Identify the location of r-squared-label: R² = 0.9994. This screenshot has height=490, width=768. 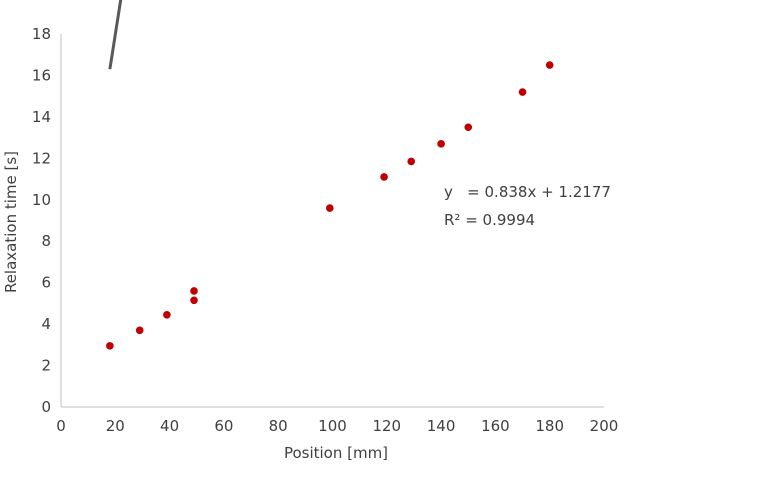
(489, 220).